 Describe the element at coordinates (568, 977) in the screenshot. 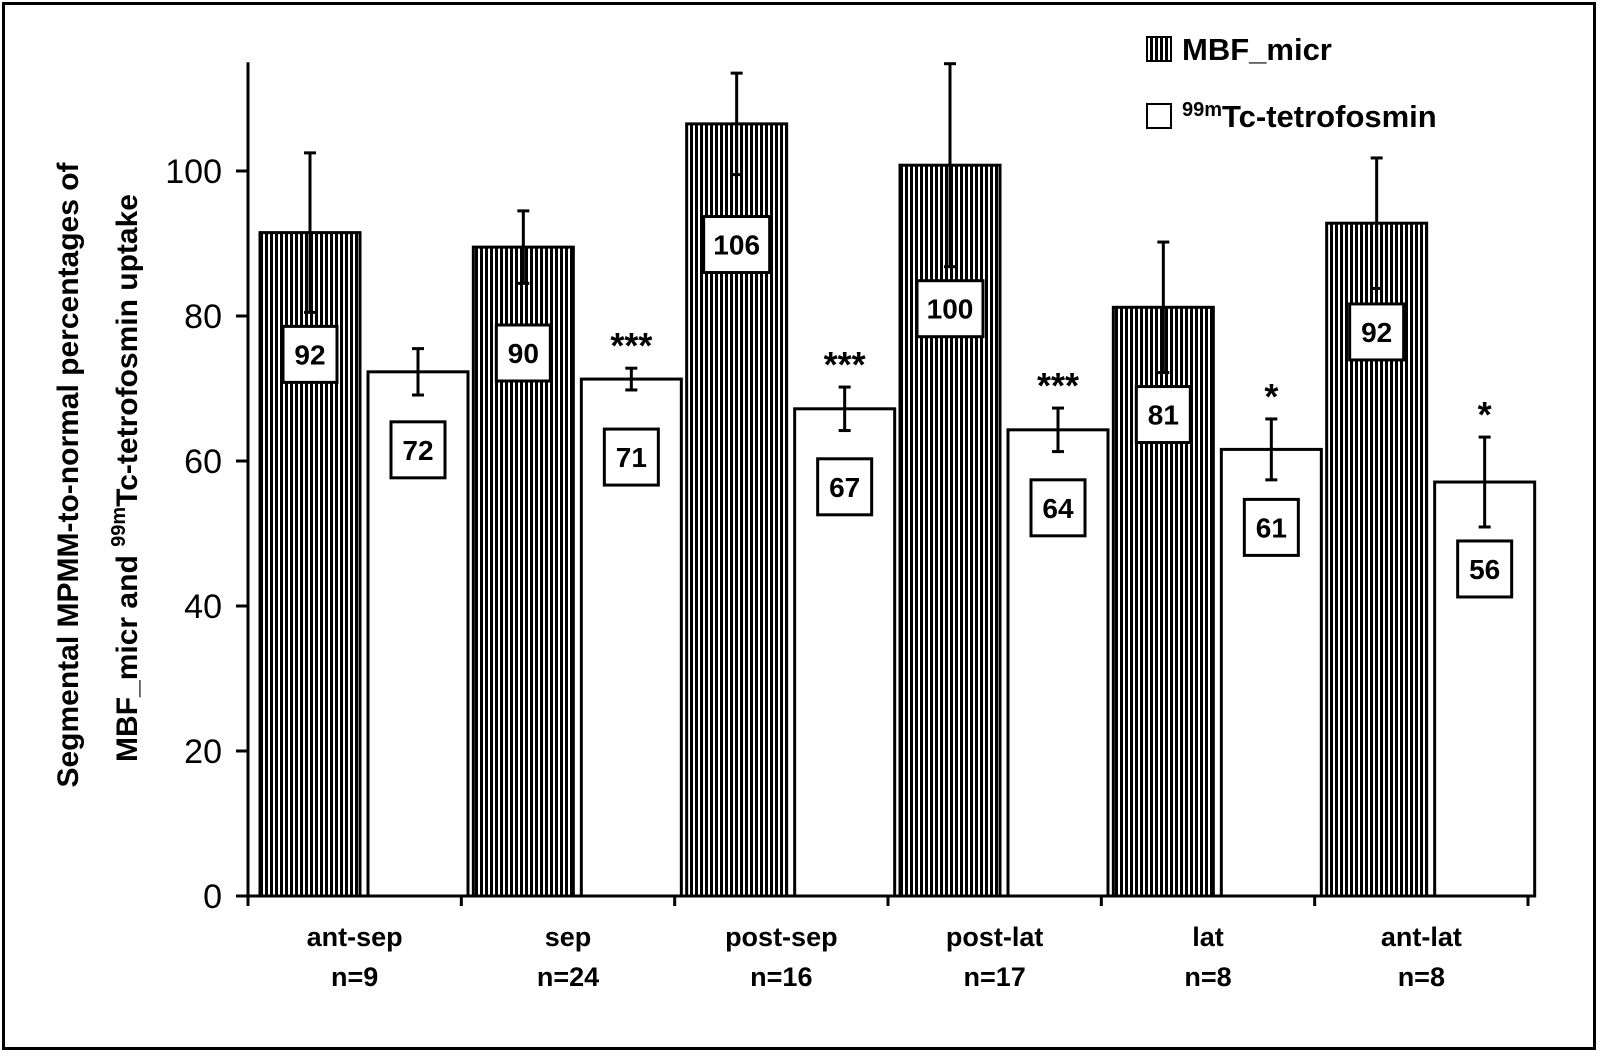

I see `x-tick-n-label: n=24` at that location.